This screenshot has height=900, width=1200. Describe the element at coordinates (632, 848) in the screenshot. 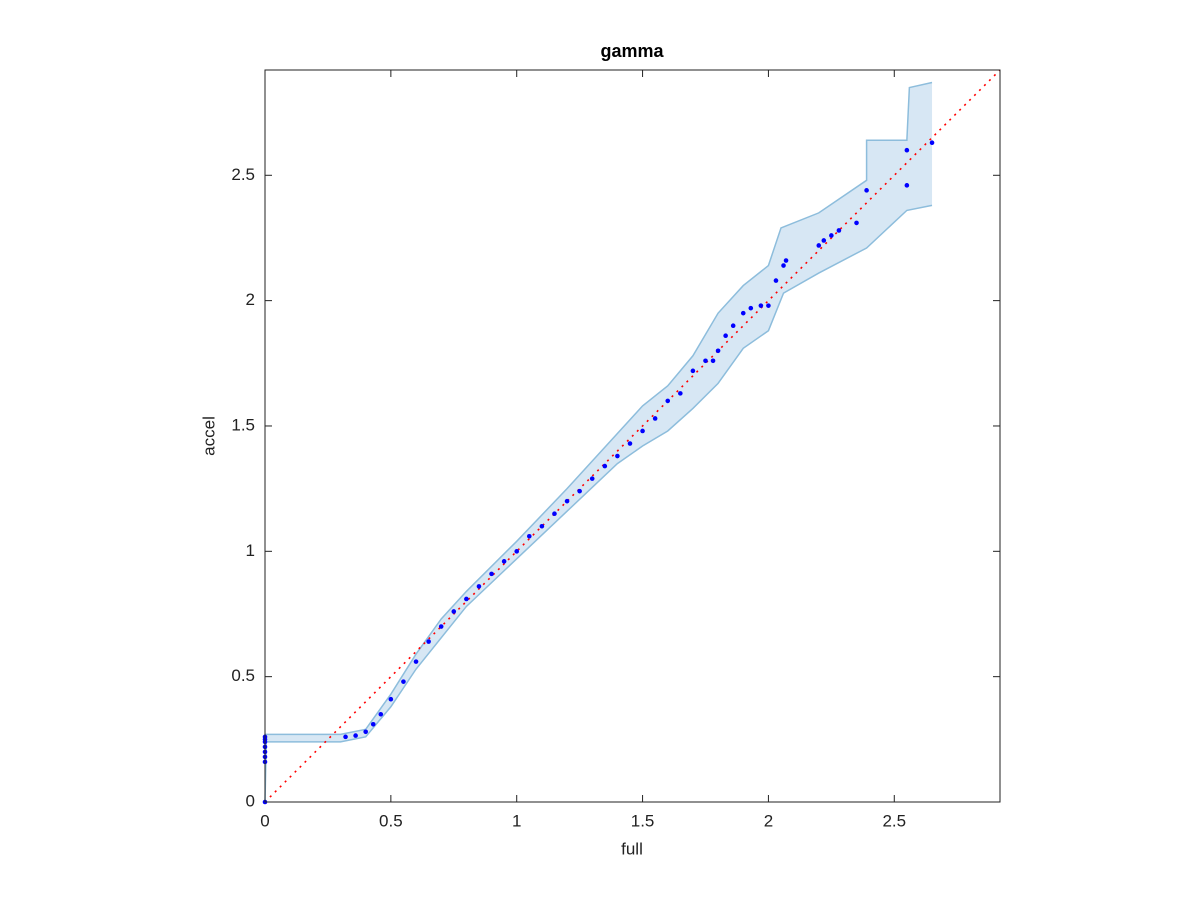

I see `x-axis-label: full` at that location.